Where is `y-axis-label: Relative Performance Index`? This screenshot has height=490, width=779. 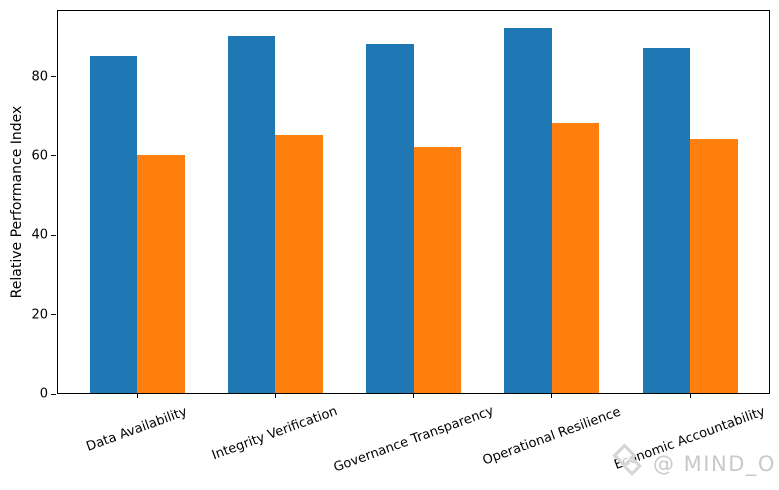
y-axis-label: Relative Performance Index is located at coordinates (17, 202).